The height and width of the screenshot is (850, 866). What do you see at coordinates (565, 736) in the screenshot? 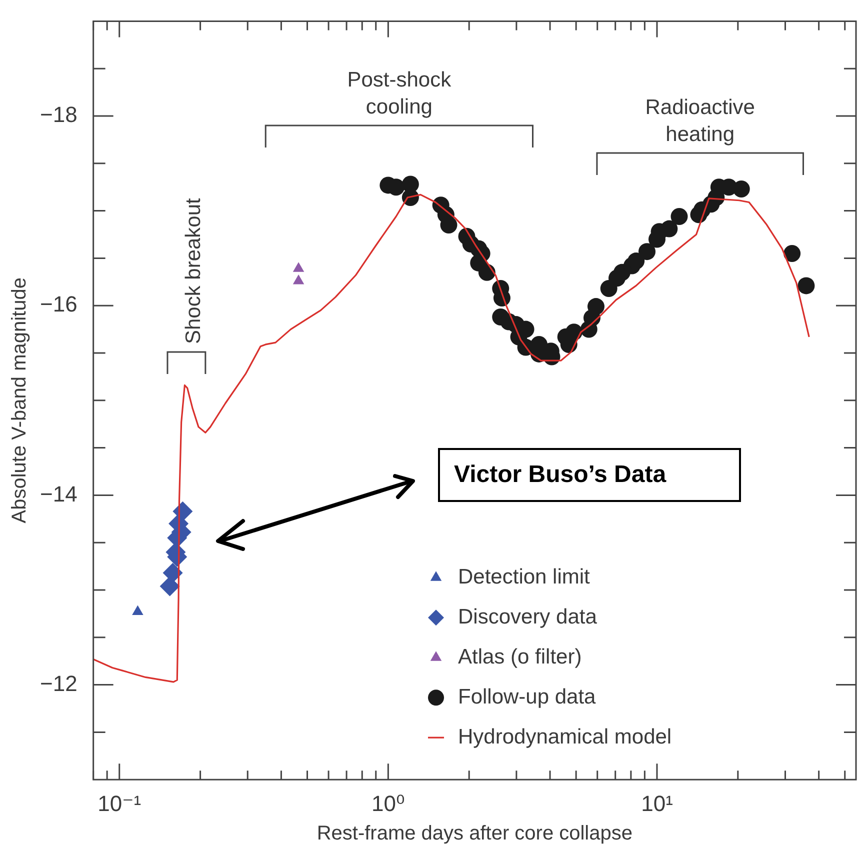
I see `legend-label: Hydrodynamical model` at bounding box center [565, 736].